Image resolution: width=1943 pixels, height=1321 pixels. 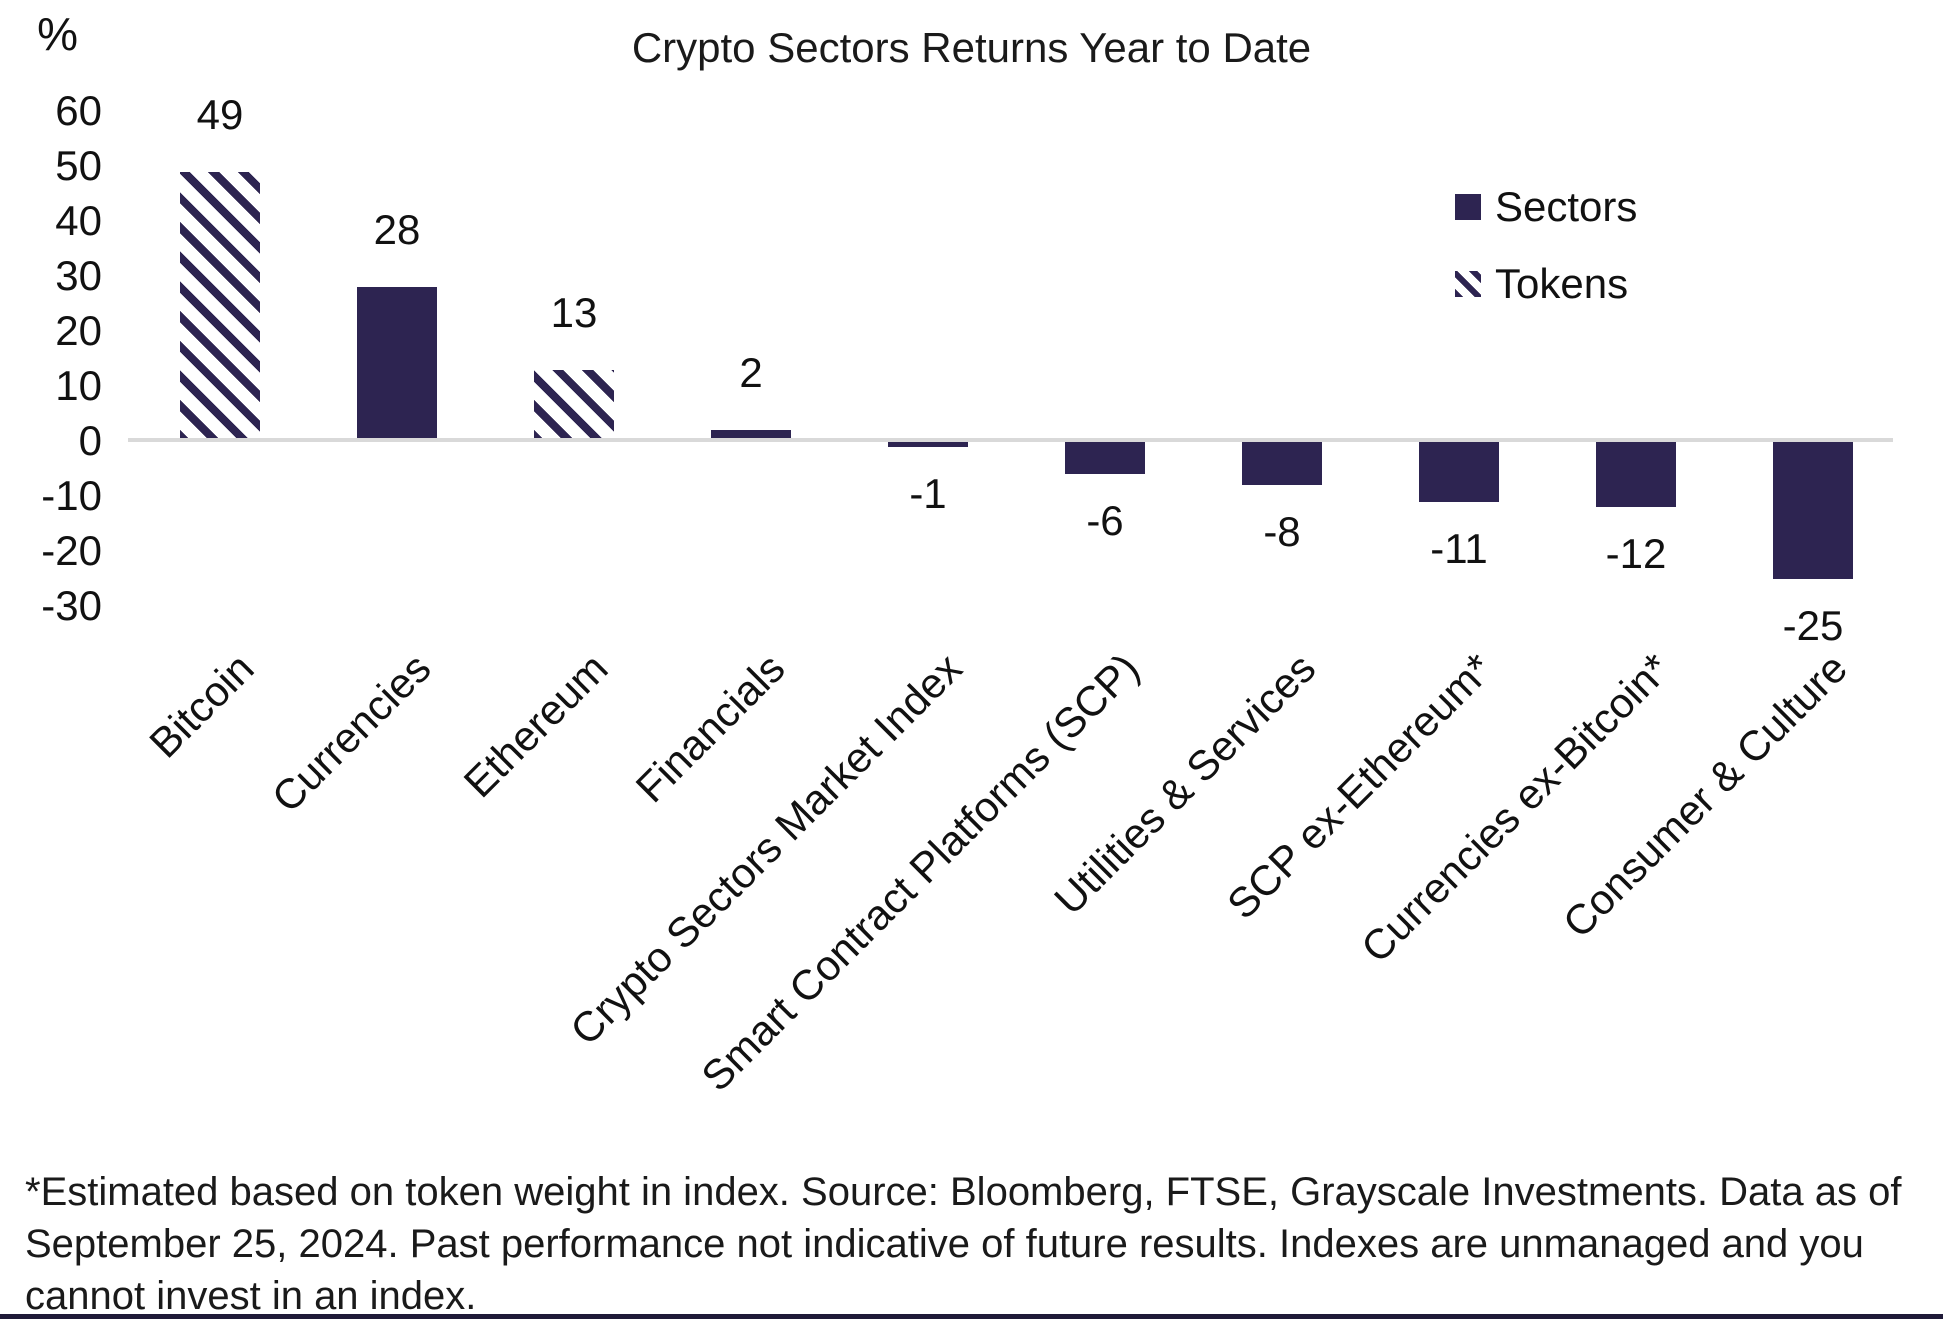 What do you see at coordinates (1282, 531) in the screenshot?
I see `value-label--8: -8` at bounding box center [1282, 531].